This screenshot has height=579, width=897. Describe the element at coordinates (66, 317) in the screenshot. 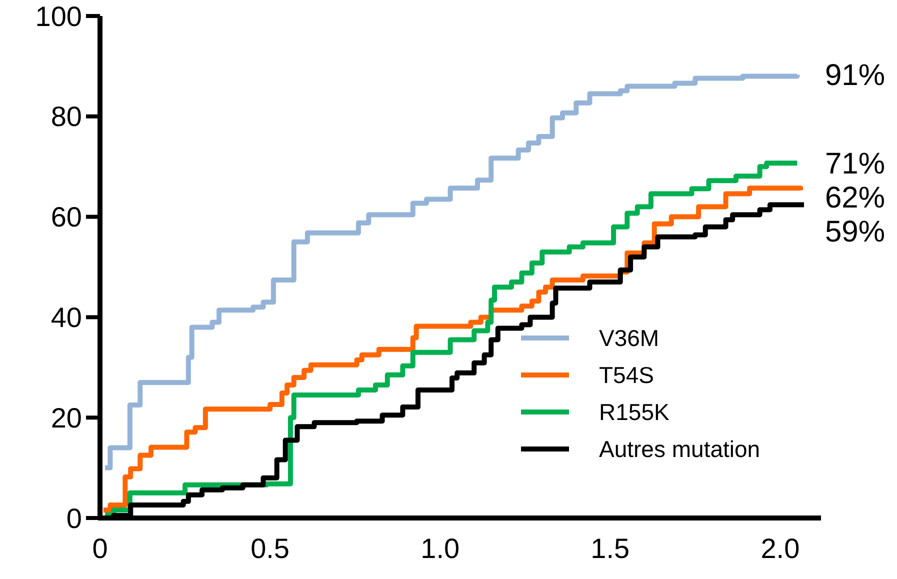

I see `y-tick-label: 40` at that location.